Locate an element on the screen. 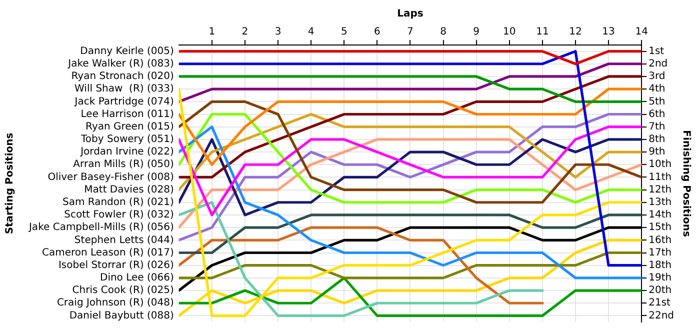  series-label: Ryan Green (015) is located at coordinates (130, 126).